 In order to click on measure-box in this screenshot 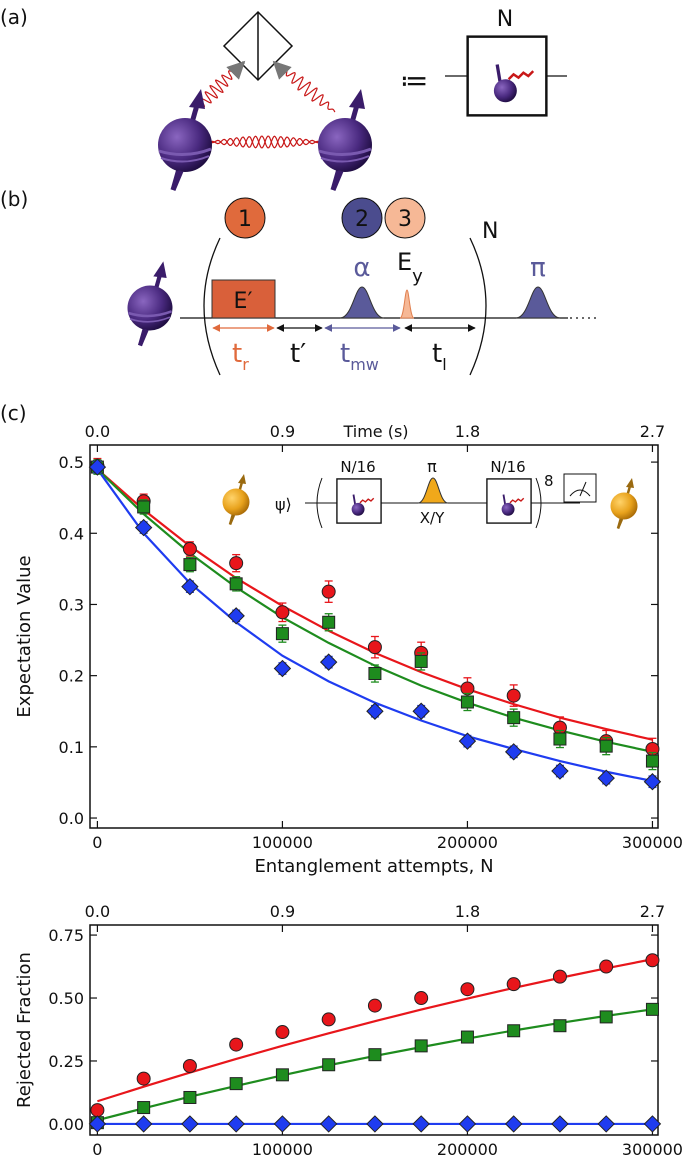, I will do `click(580, 488)`.